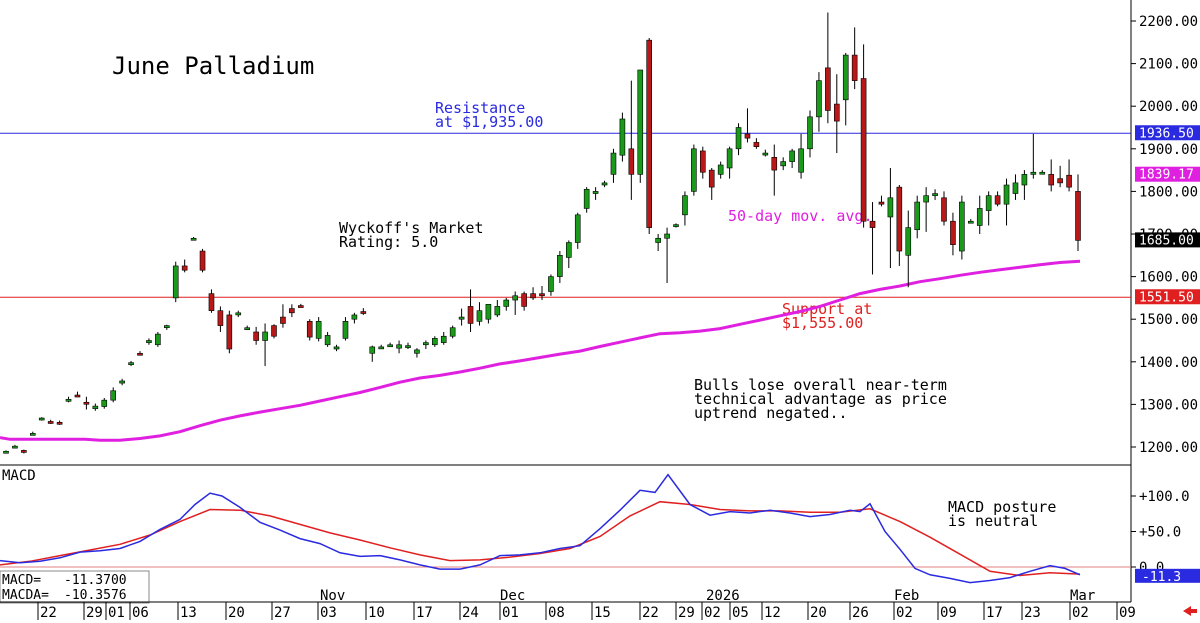 The height and width of the screenshot is (623, 1200). I want to click on support-label-line-2: $1,555.00, so click(822, 323).